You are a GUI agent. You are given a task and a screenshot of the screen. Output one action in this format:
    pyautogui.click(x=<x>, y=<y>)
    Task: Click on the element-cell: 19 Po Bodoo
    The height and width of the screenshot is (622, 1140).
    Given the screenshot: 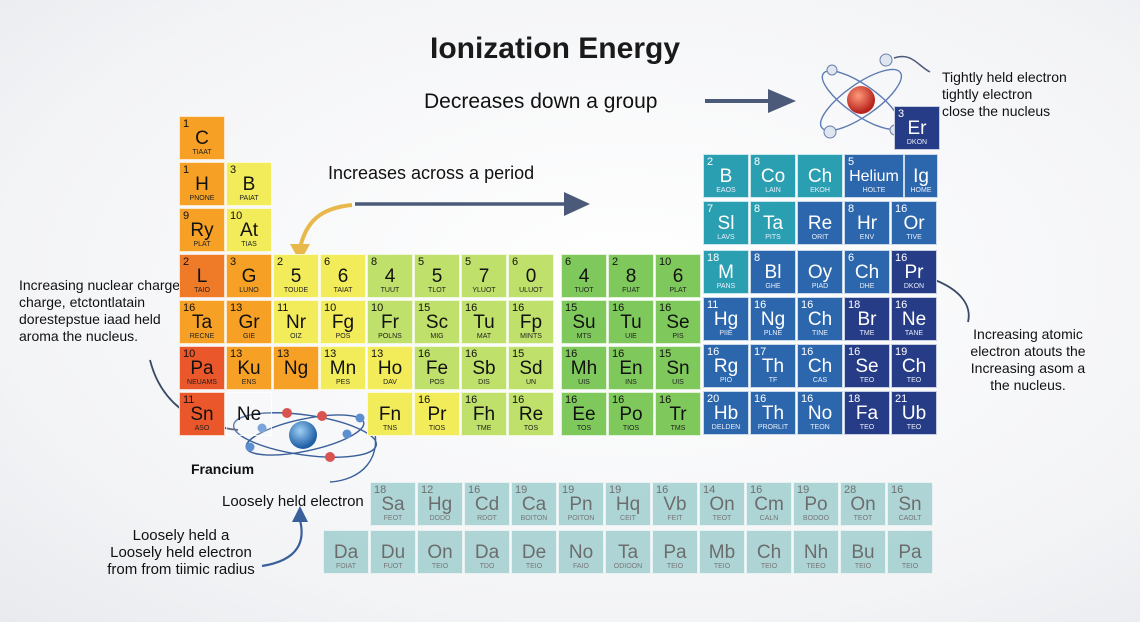 What is the action you would take?
    pyautogui.click(x=816, y=504)
    